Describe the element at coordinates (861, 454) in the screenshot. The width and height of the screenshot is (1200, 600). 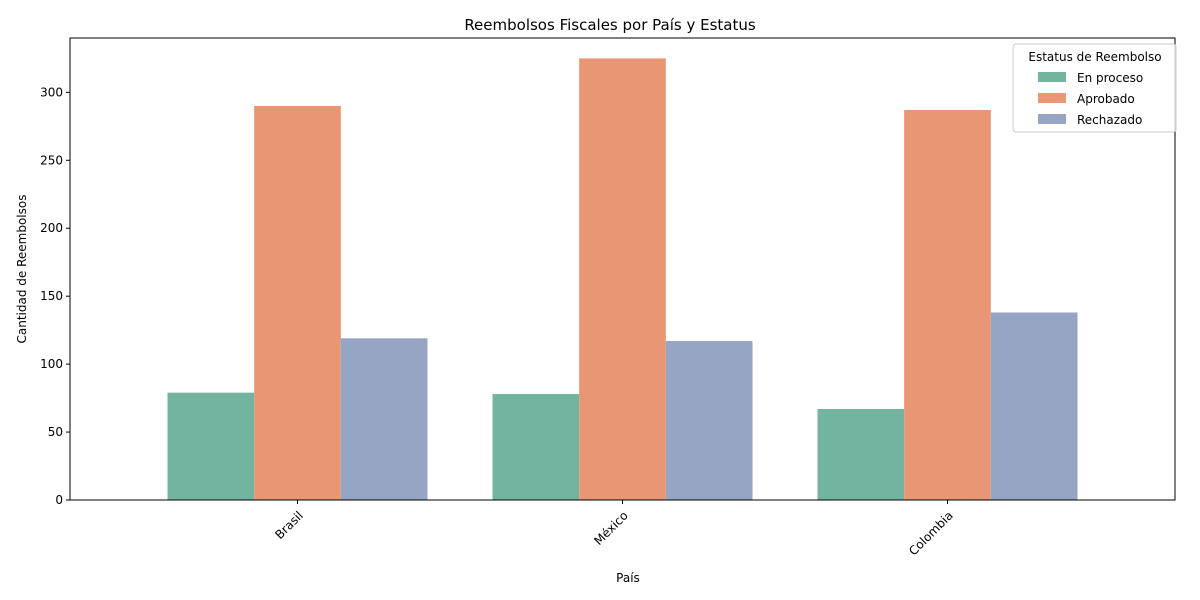
I see `bar-colombia-en-proceso` at that location.